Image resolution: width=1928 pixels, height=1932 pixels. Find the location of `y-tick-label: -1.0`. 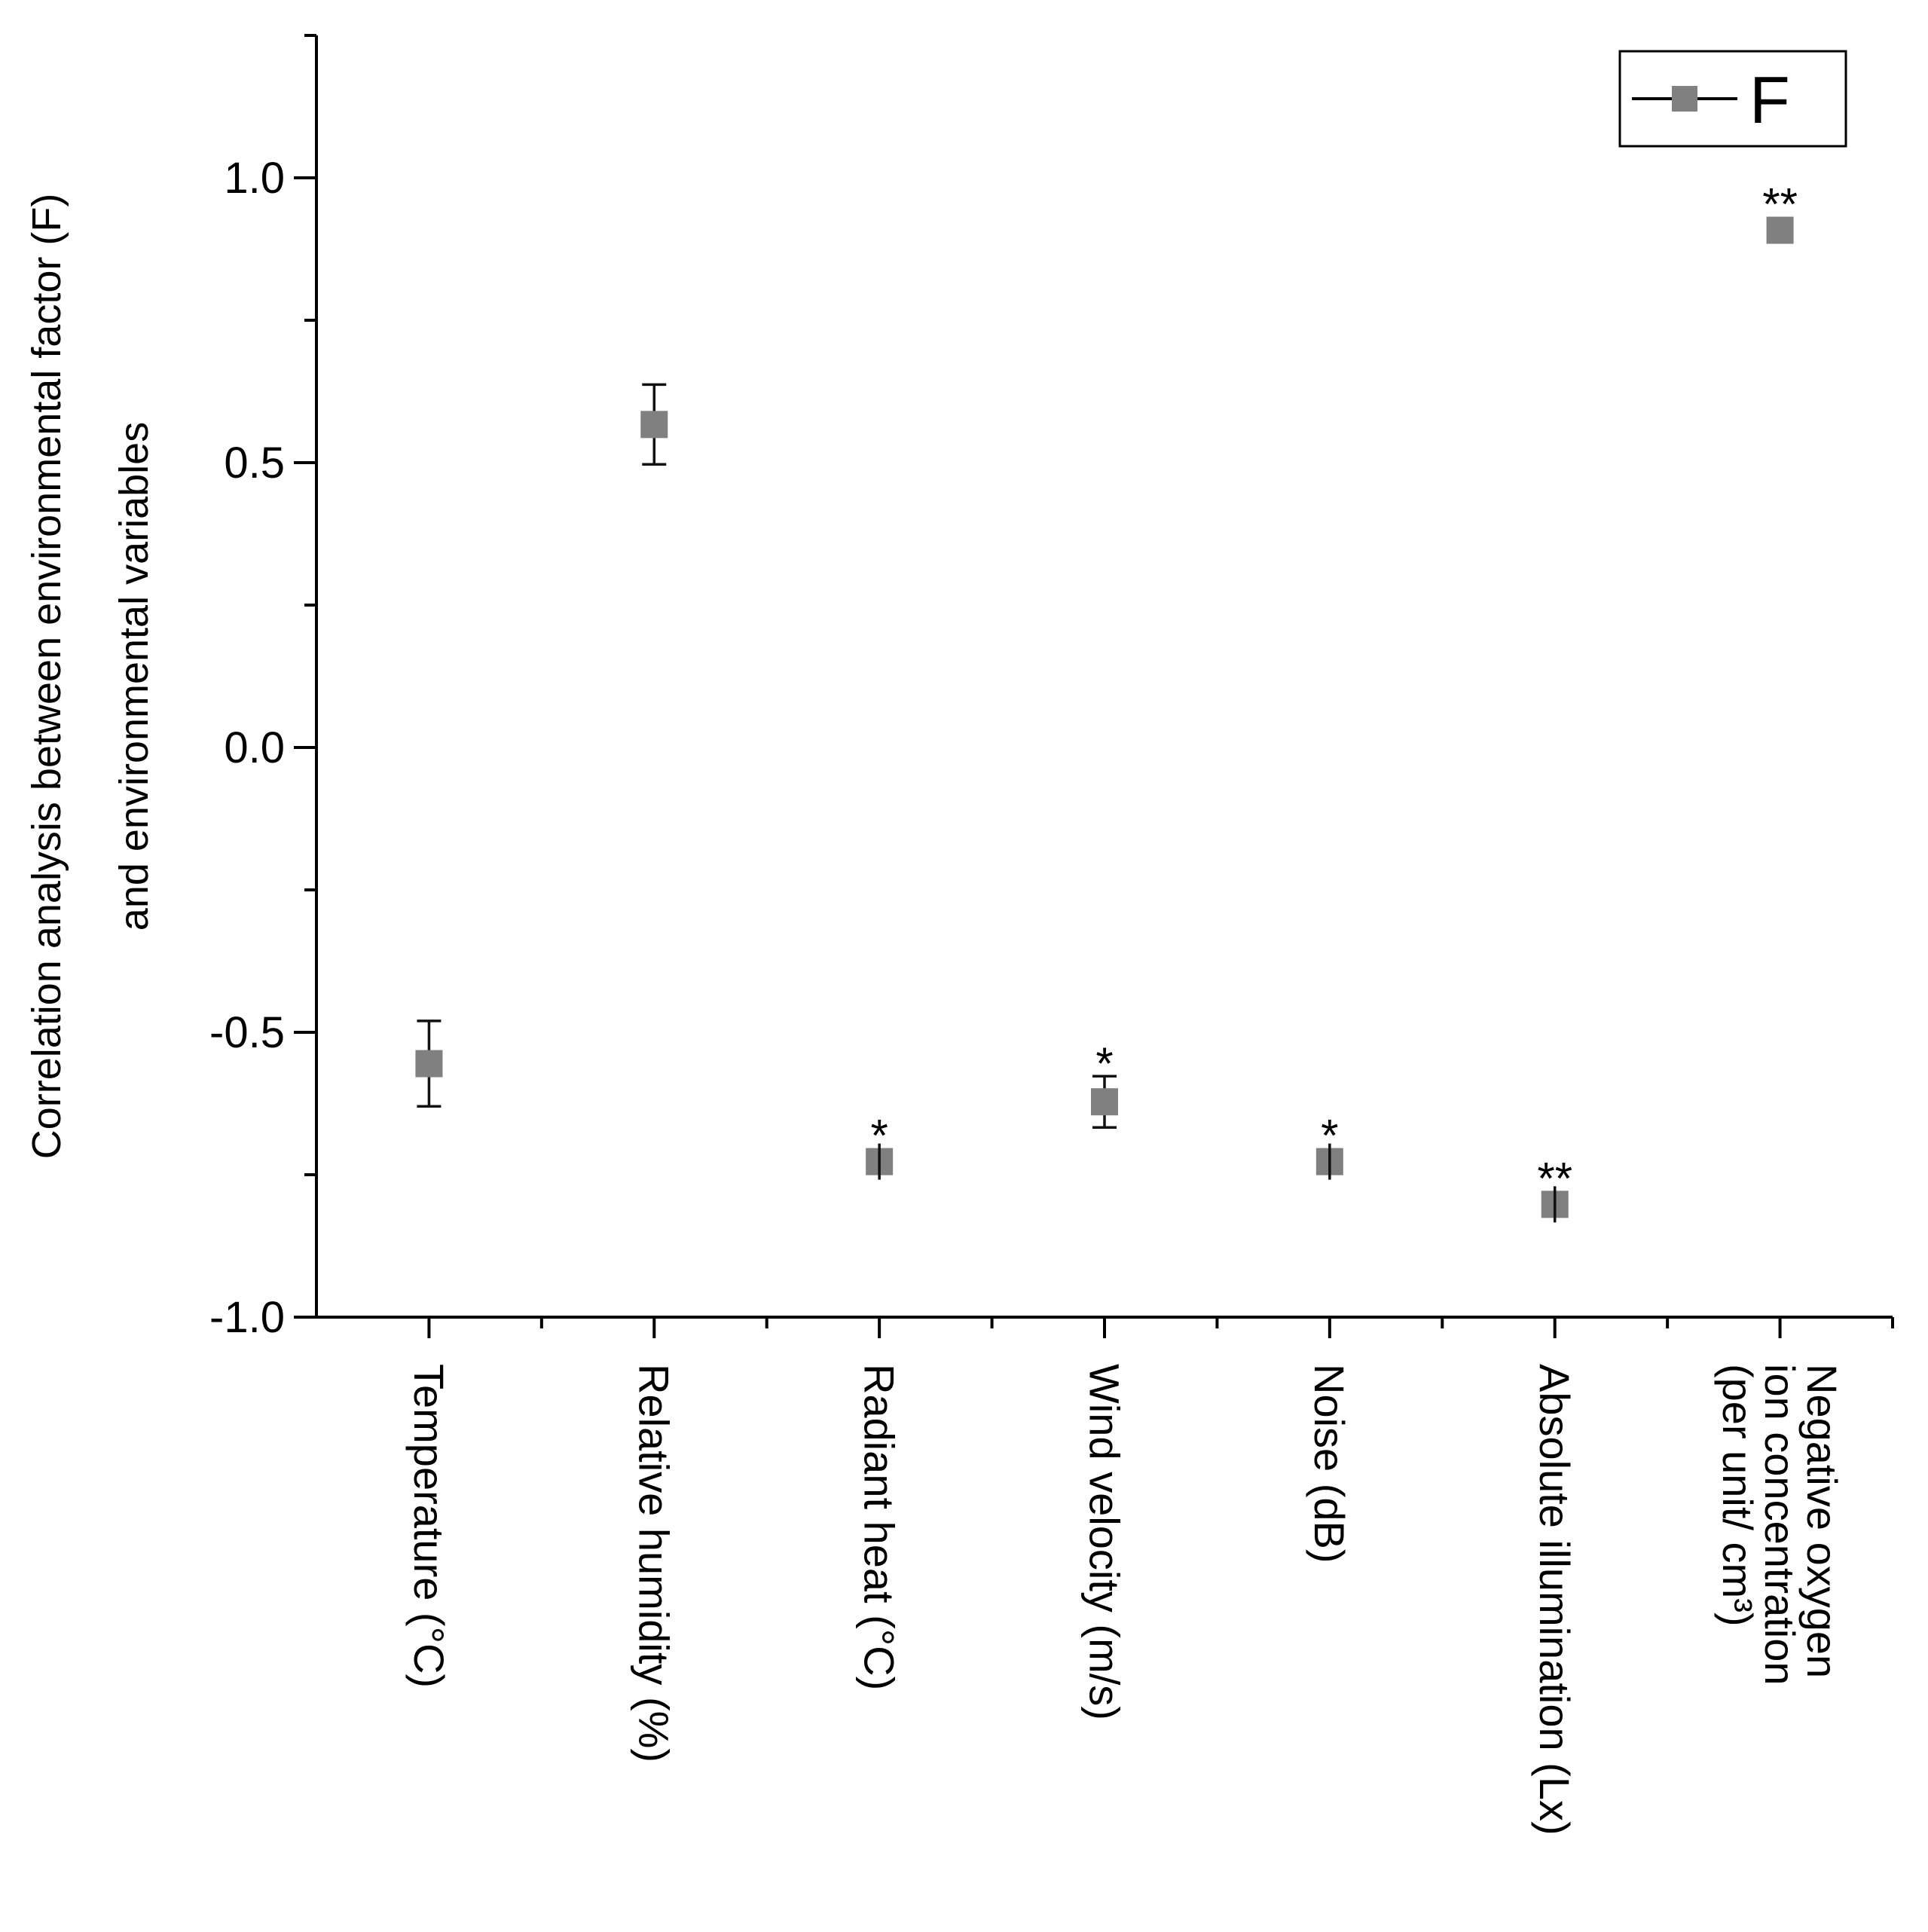

y-tick-label: -1.0 is located at coordinates (247, 1317).